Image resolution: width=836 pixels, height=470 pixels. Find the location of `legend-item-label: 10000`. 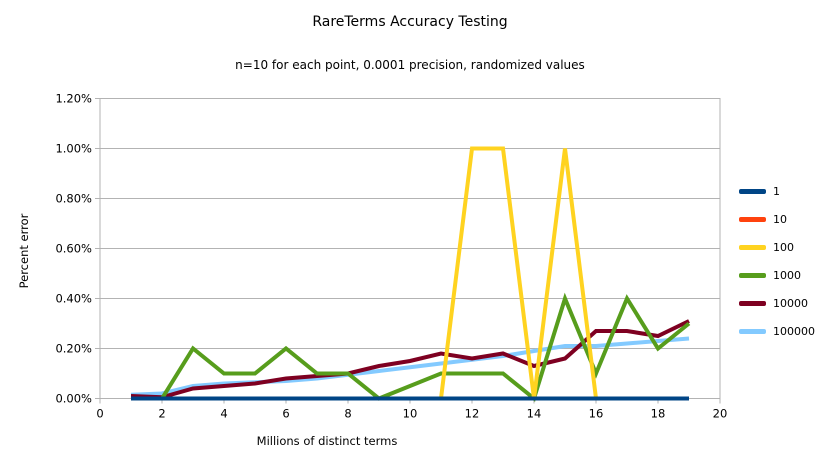

legend-item-label: 10000 is located at coordinates (790, 303).